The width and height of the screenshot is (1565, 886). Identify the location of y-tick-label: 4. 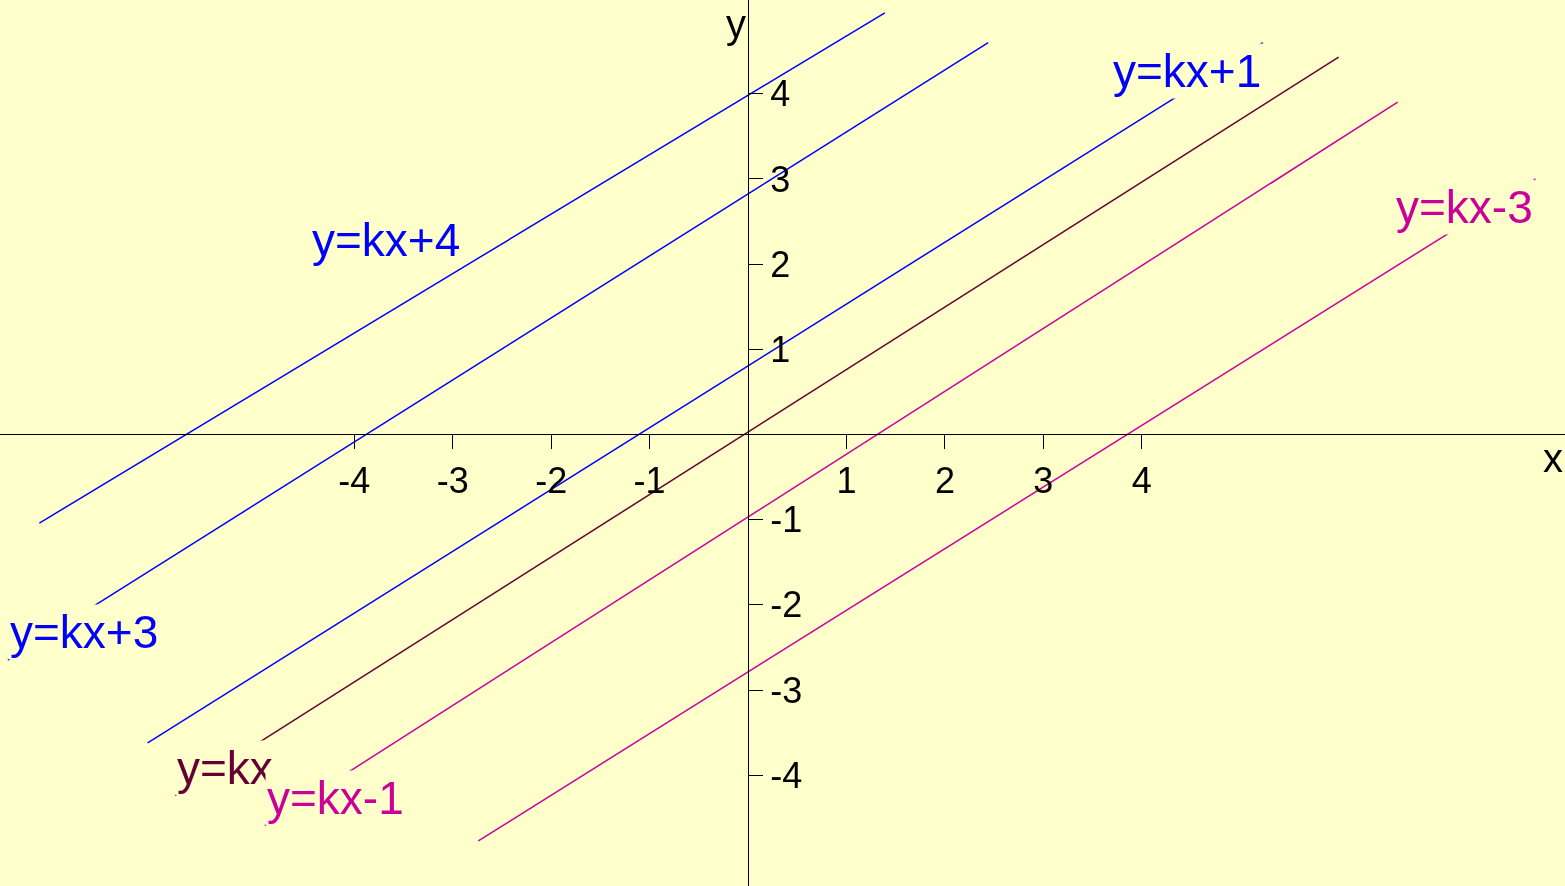
(780, 94).